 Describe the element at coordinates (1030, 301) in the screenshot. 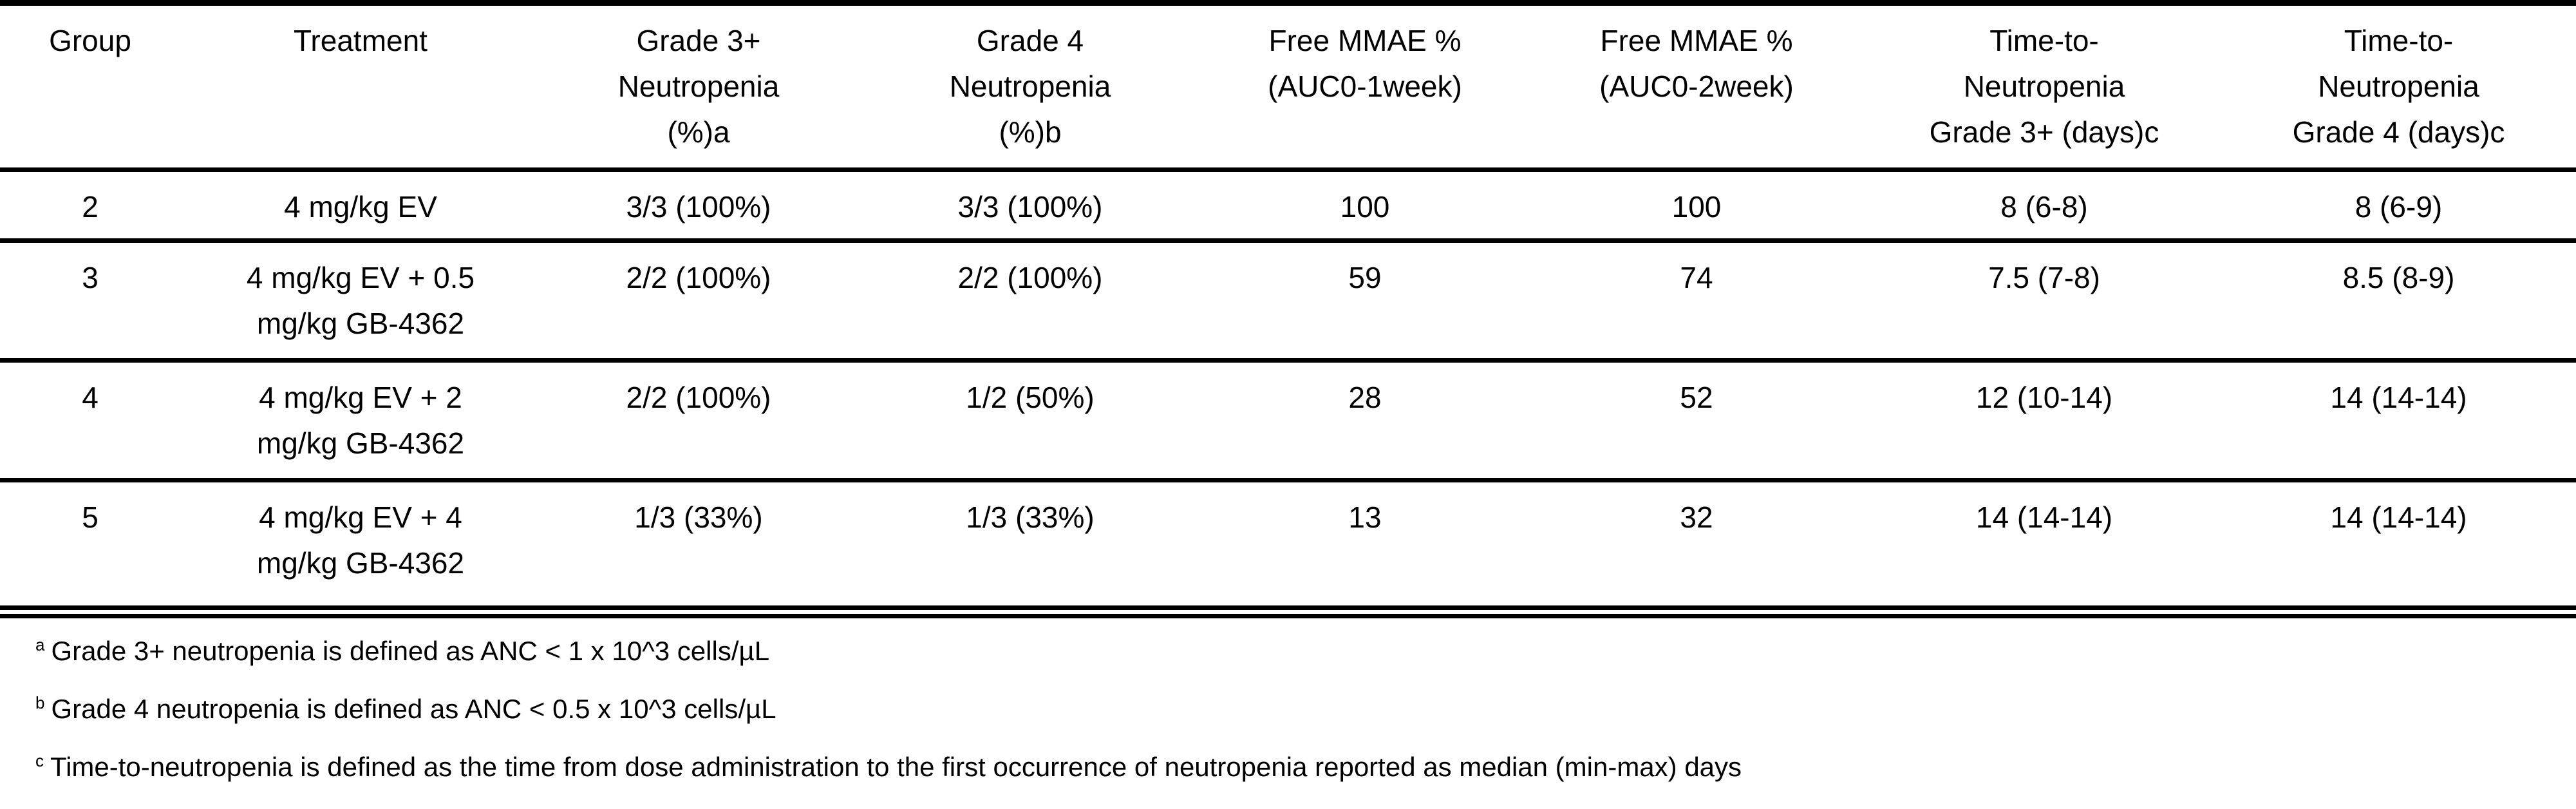

I see `cell-grade4-neutropenia: 2/2 (100%)` at that location.